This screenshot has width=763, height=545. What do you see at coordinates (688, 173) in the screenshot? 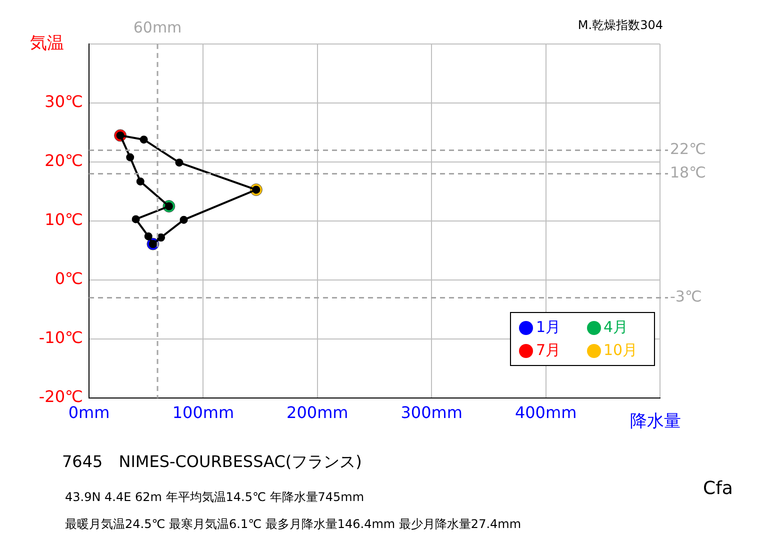
I see `ref-line-label: 18℃` at bounding box center [688, 173].